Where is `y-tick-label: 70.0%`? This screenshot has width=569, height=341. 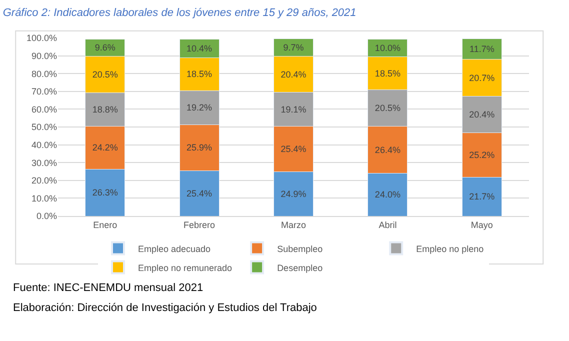
y-tick-label: 70.0% is located at coordinates (44, 91).